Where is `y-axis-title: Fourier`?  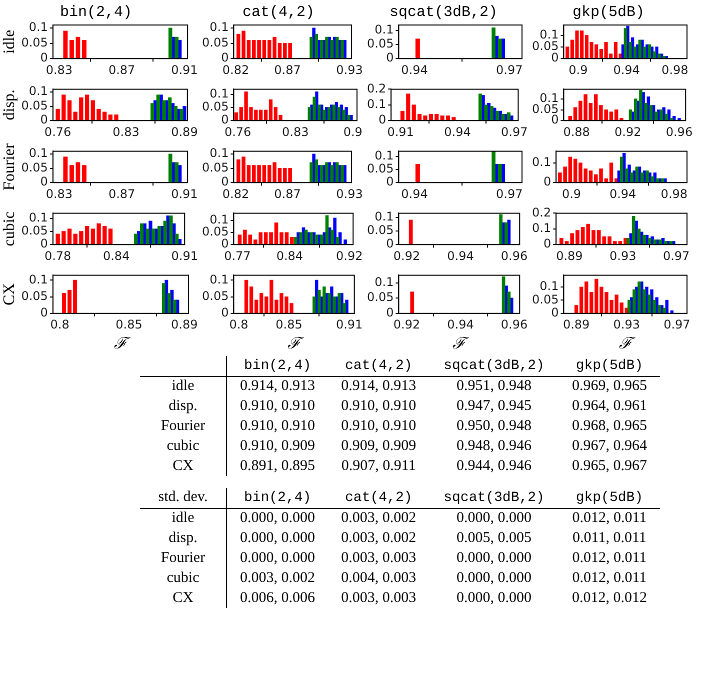
y-axis-title: Fourier is located at coordinates (9, 166).